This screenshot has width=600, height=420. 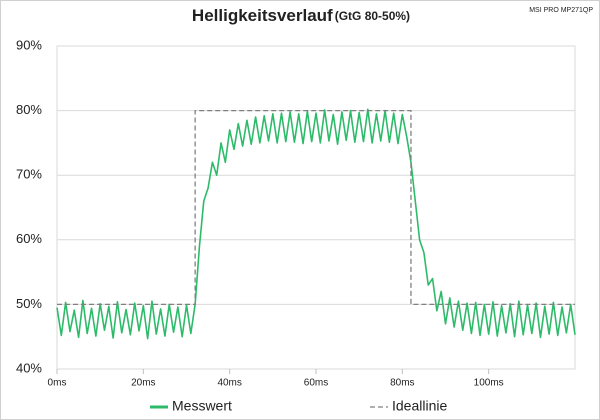 What do you see at coordinates (29, 367) in the screenshot?
I see `y-tick-label: 40%` at bounding box center [29, 367].